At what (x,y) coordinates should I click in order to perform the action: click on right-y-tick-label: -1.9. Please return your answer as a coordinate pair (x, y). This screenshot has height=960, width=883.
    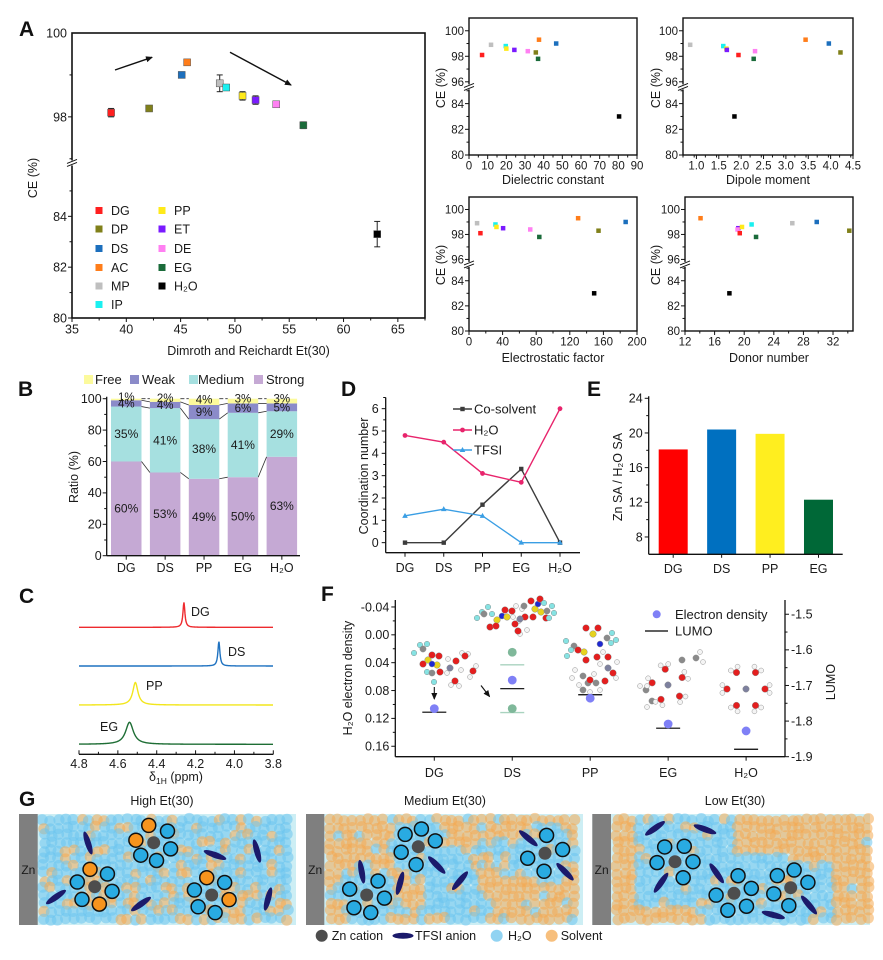
    Looking at the image, I should click on (802, 757).